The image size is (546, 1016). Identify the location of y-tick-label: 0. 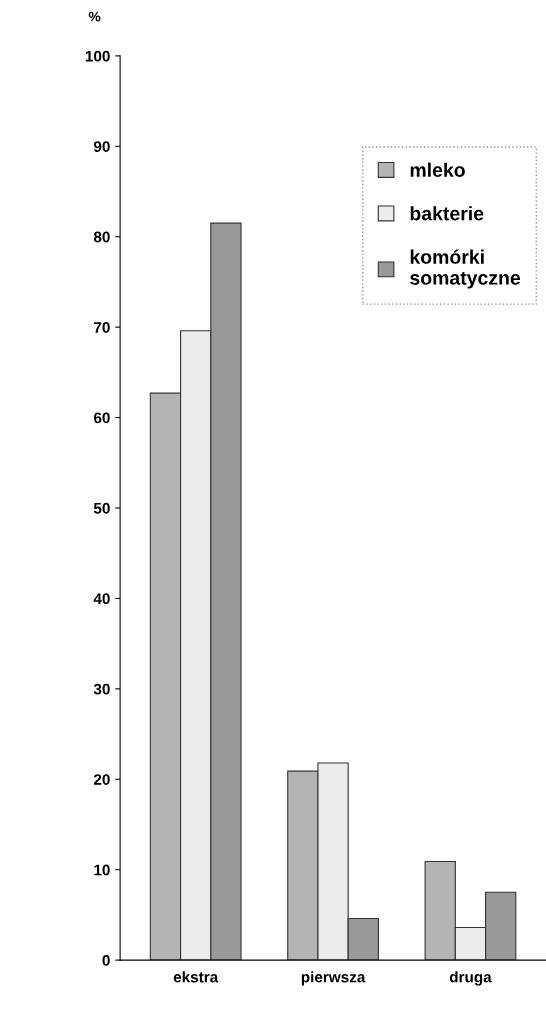
(106, 960).